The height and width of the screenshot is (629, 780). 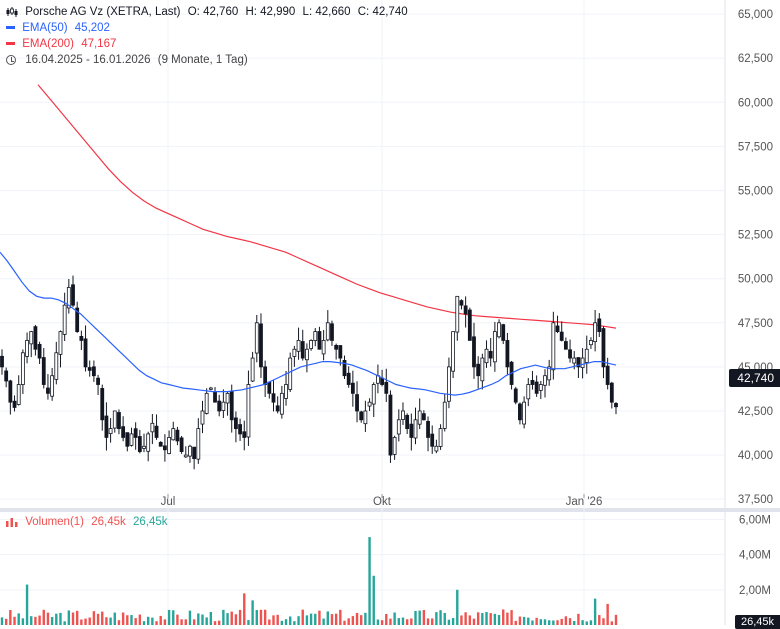 I want to click on ema200-label: EMA(200), so click(x=48, y=44).